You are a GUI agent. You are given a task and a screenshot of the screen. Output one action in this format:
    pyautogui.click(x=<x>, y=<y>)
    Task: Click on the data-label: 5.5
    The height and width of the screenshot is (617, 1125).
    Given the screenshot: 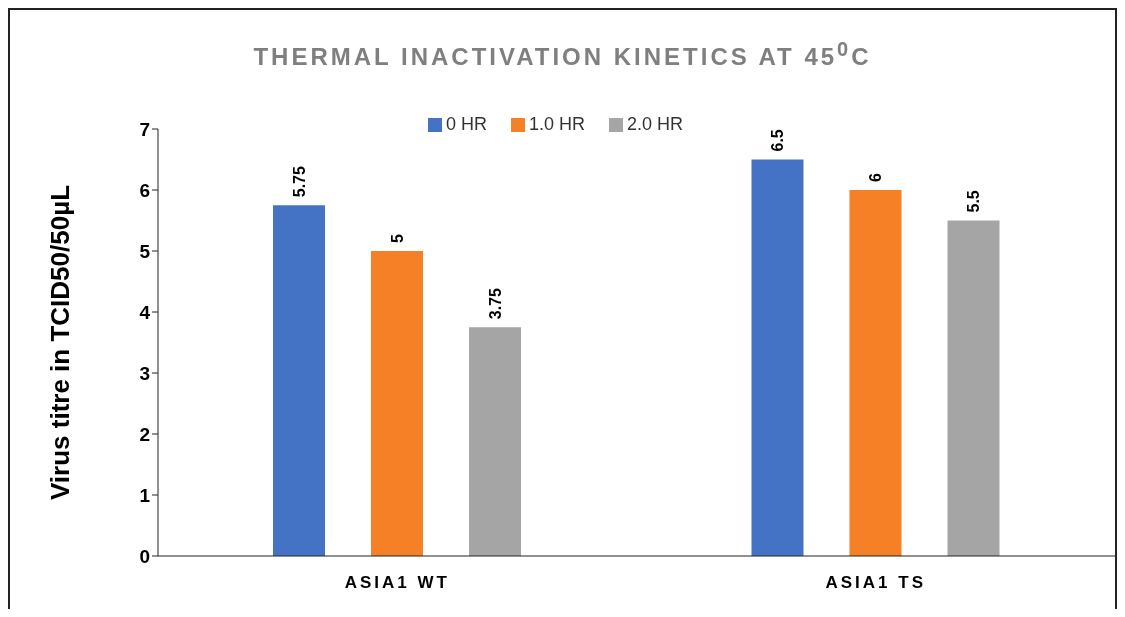 What is the action you would take?
    pyautogui.click(x=973, y=201)
    